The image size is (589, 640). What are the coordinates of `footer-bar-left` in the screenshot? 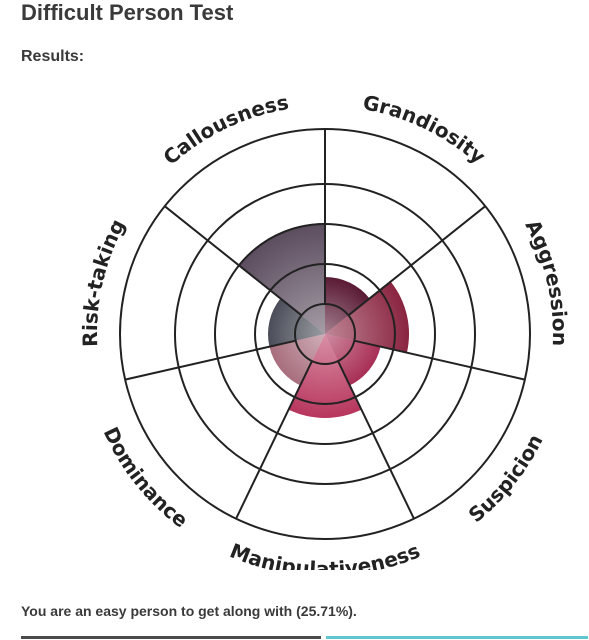 It's located at (171, 637).